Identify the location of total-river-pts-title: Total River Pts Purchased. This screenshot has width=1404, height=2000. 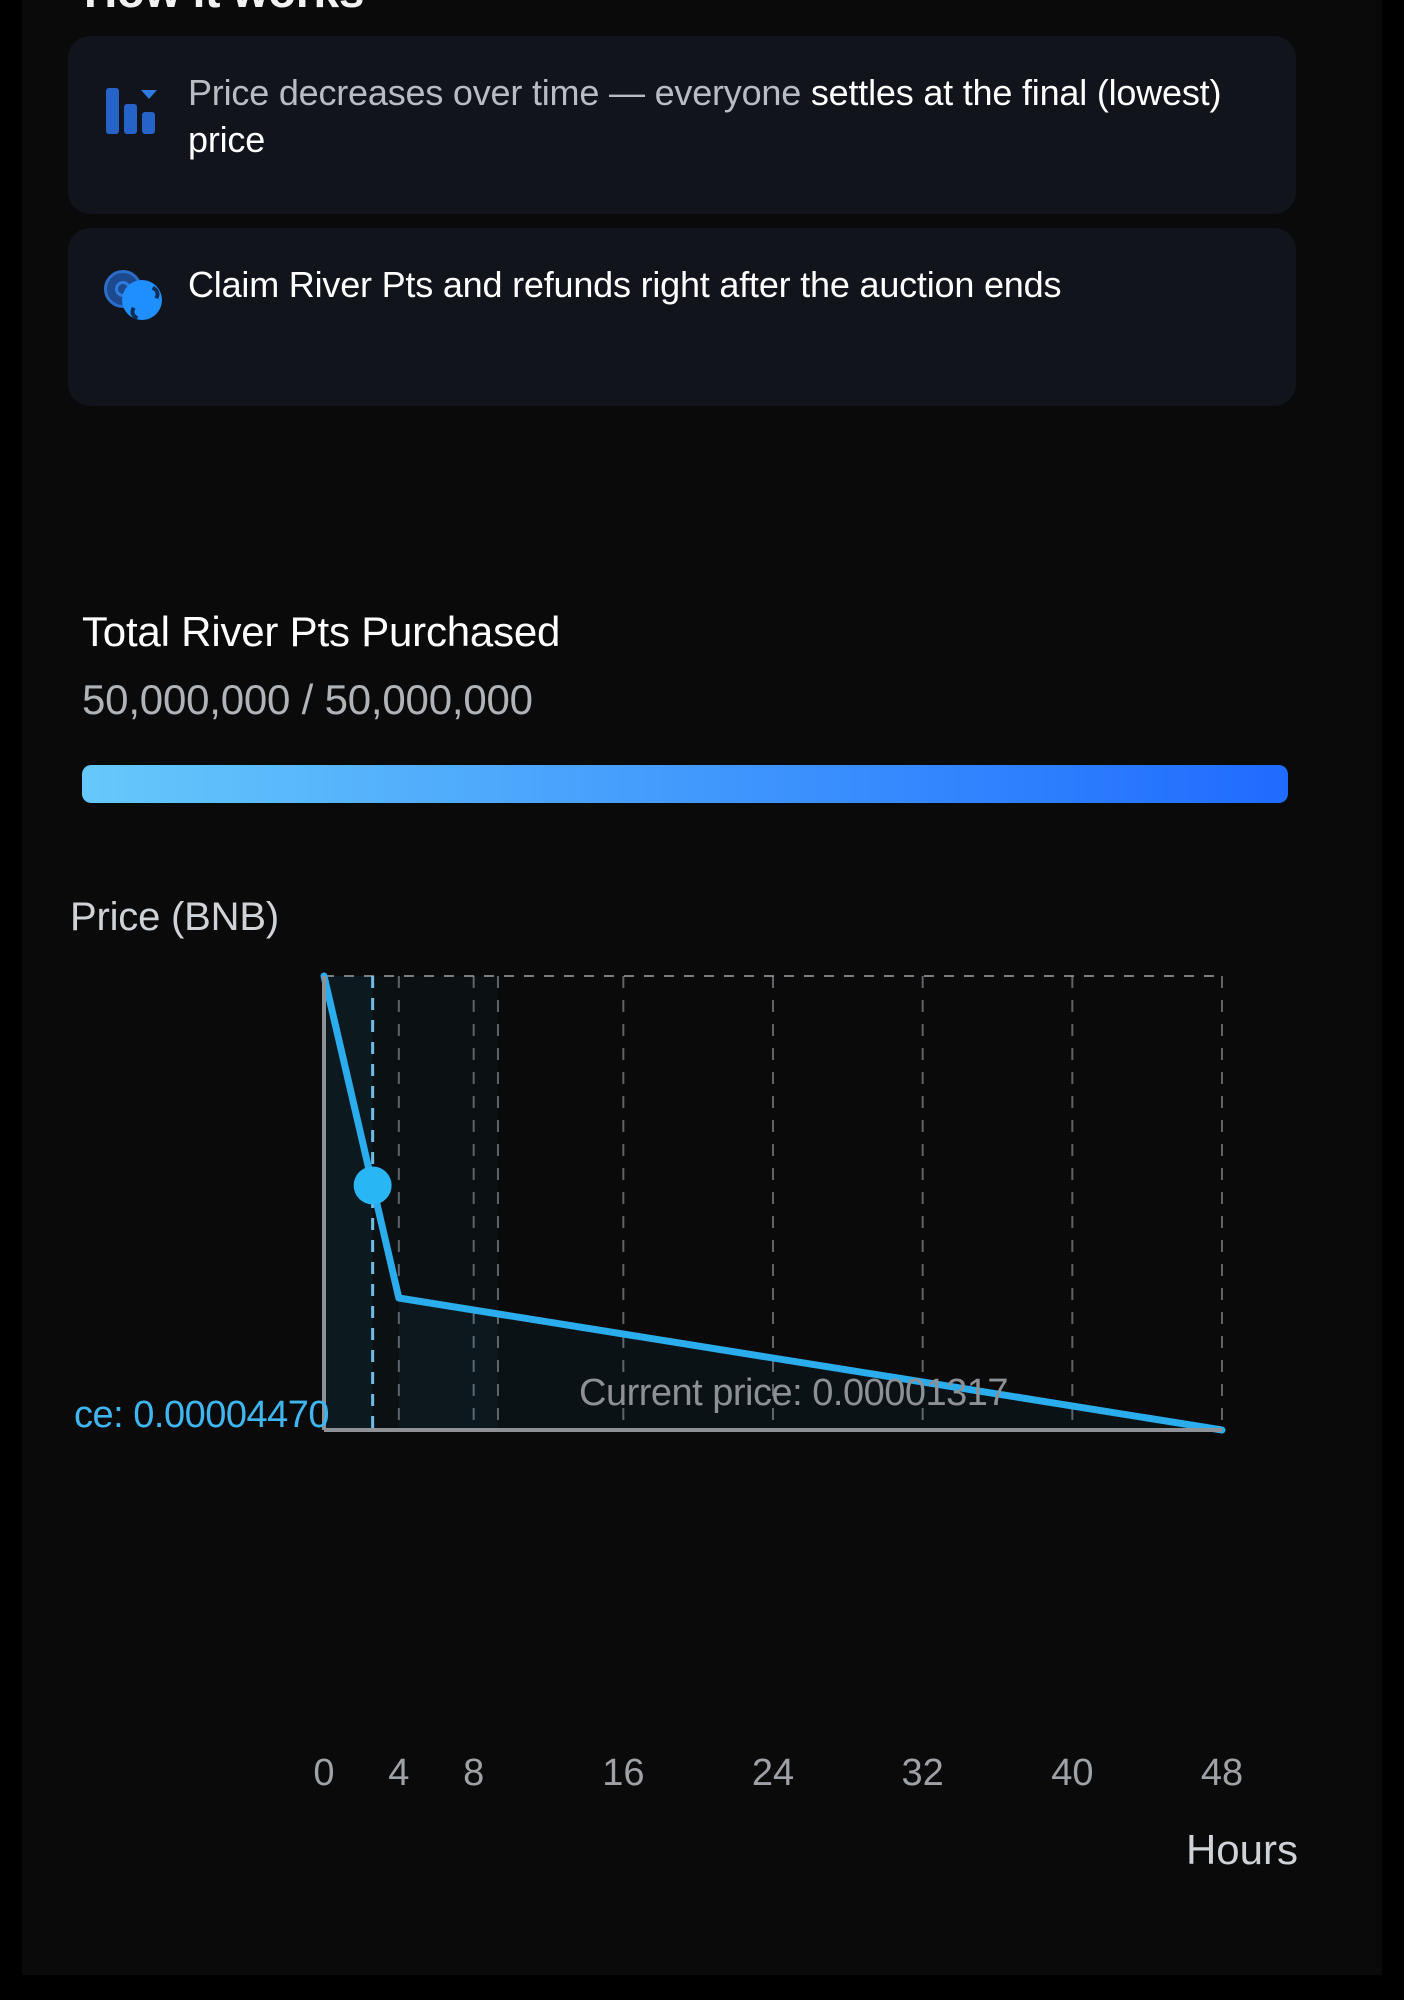
(321, 631).